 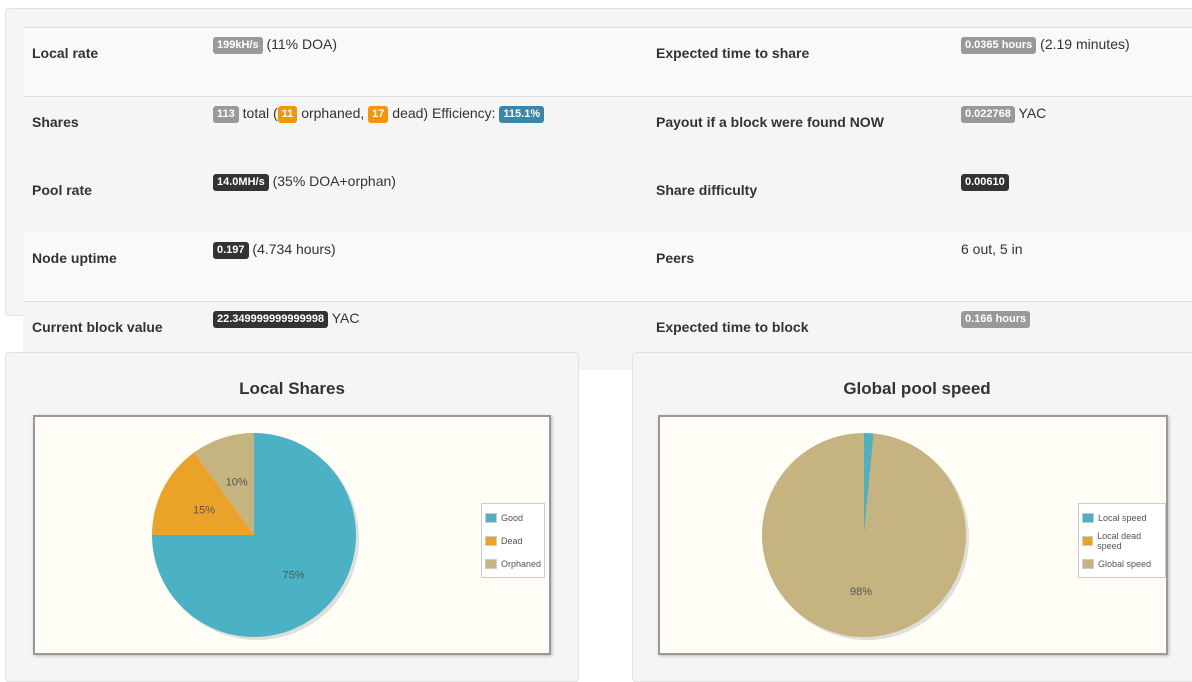 I want to click on pie-label-global-speed: 98%, so click(x=861, y=592).